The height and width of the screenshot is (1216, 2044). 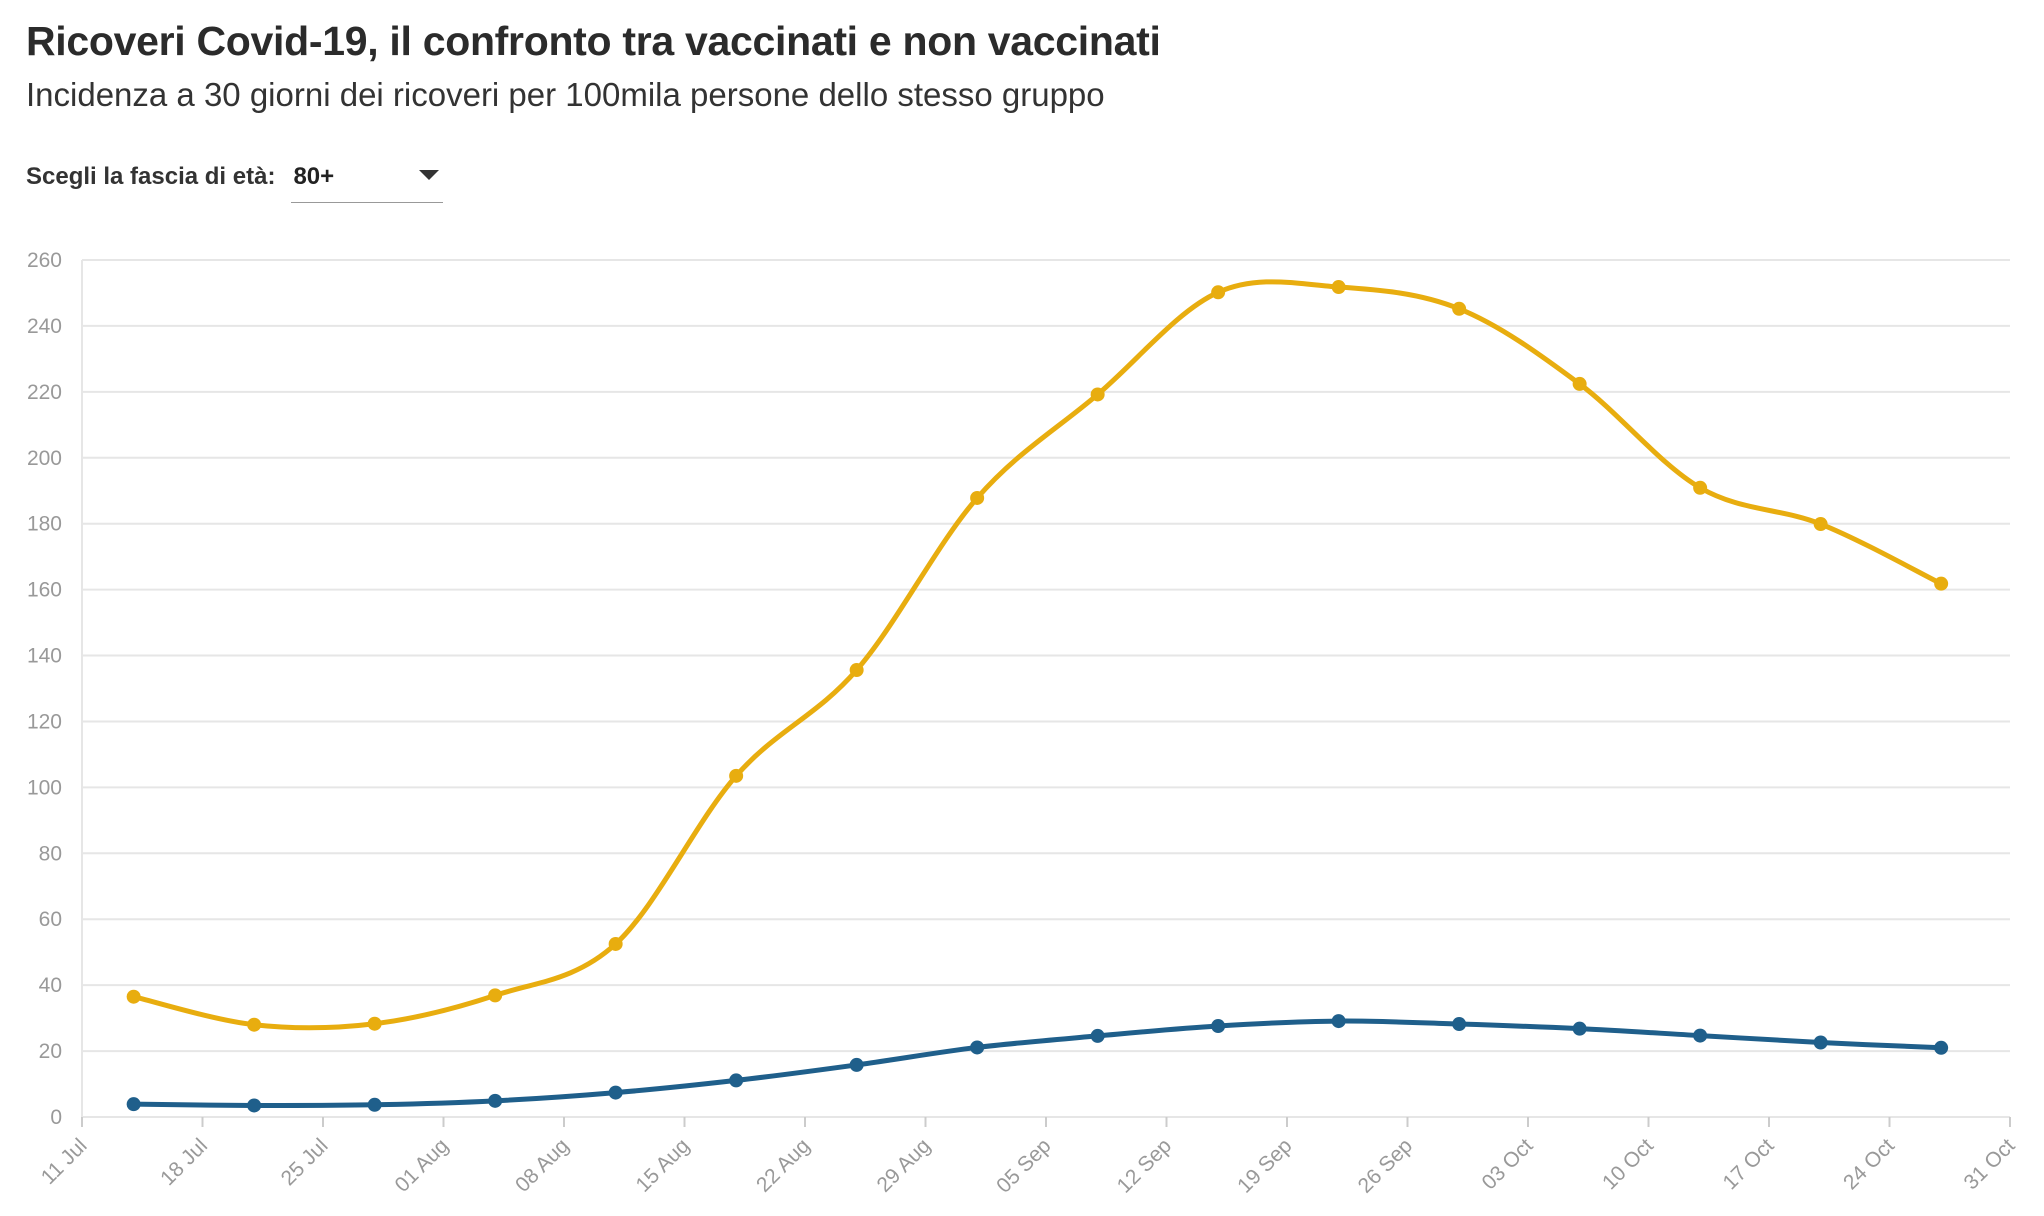 I want to click on y-tick-label: 160, so click(x=44, y=590).